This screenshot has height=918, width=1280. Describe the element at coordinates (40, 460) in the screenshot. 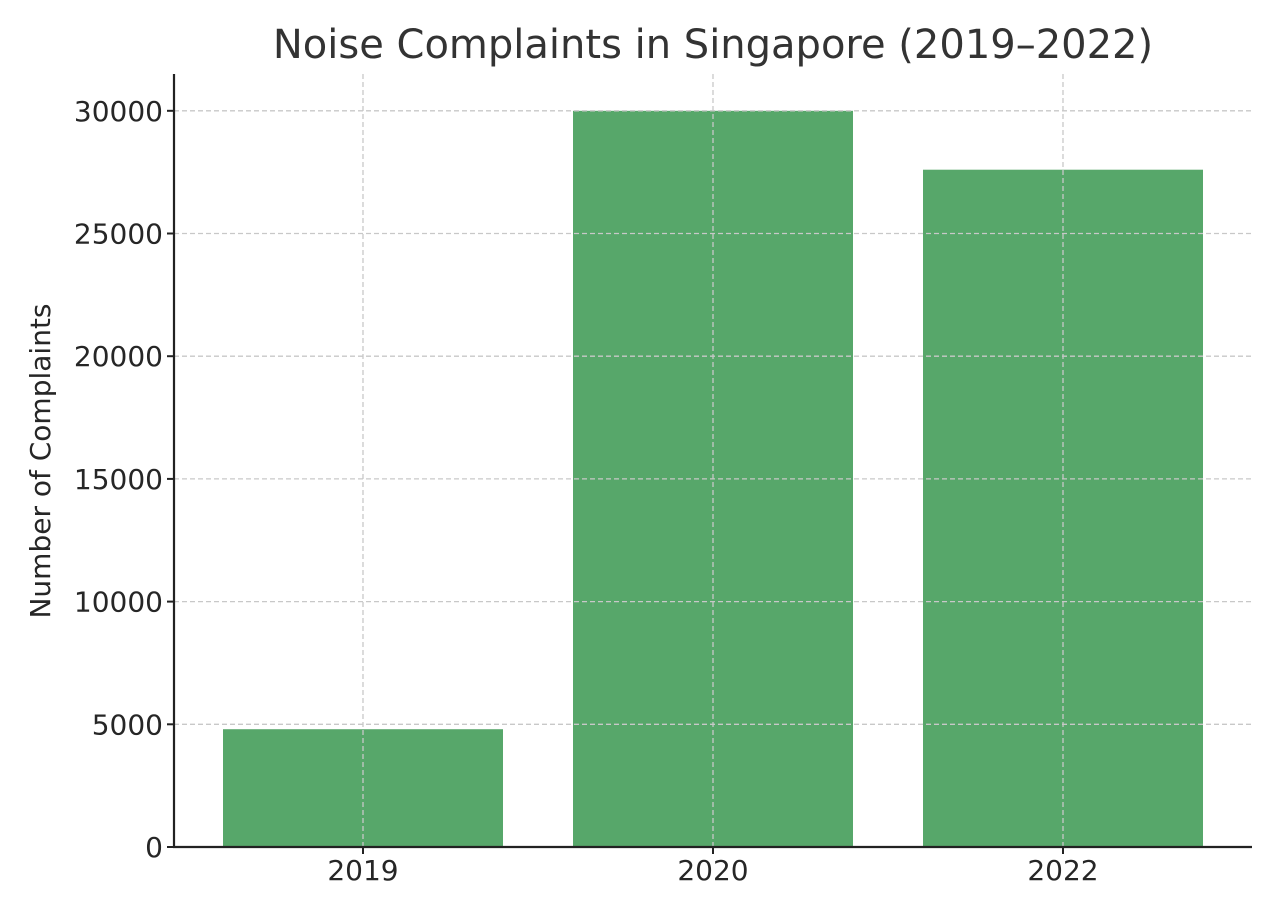

I see `y-axis-label: Number of Complaints` at that location.